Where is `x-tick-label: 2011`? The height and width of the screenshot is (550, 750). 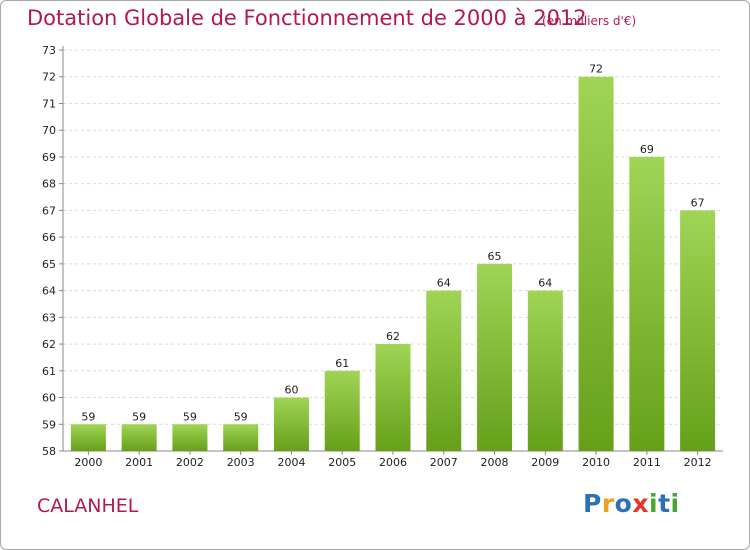 x-tick-label: 2011 is located at coordinates (647, 462).